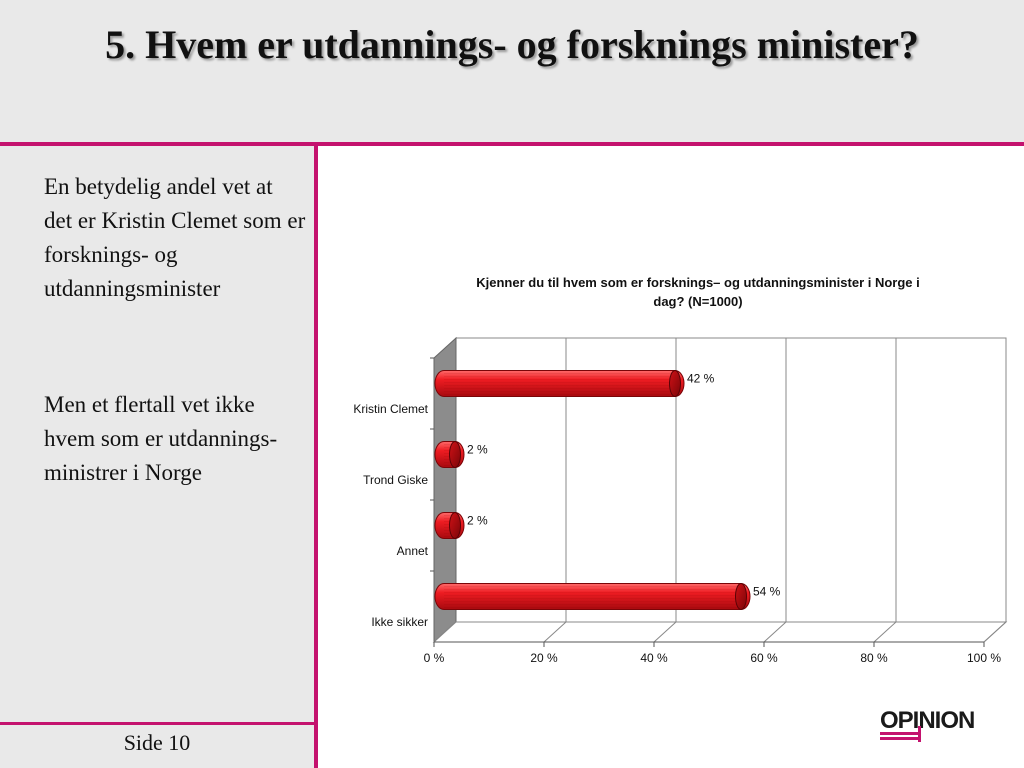 Image resolution: width=1024 pixels, height=768 pixels. I want to click on category-label: Trond Giske, so click(395, 480).